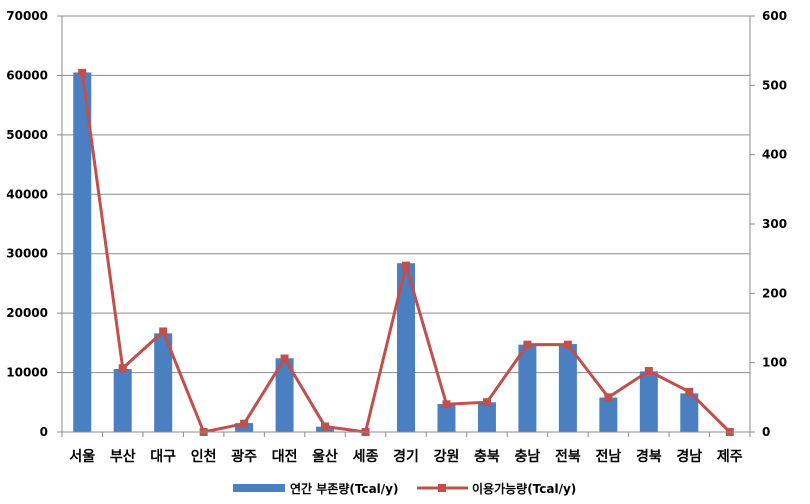 The width and height of the screenshot is (810, 504). Describe the element at coordinates (27, 75) in the screenshot. I see `left-tick-label: 60000` at that location.